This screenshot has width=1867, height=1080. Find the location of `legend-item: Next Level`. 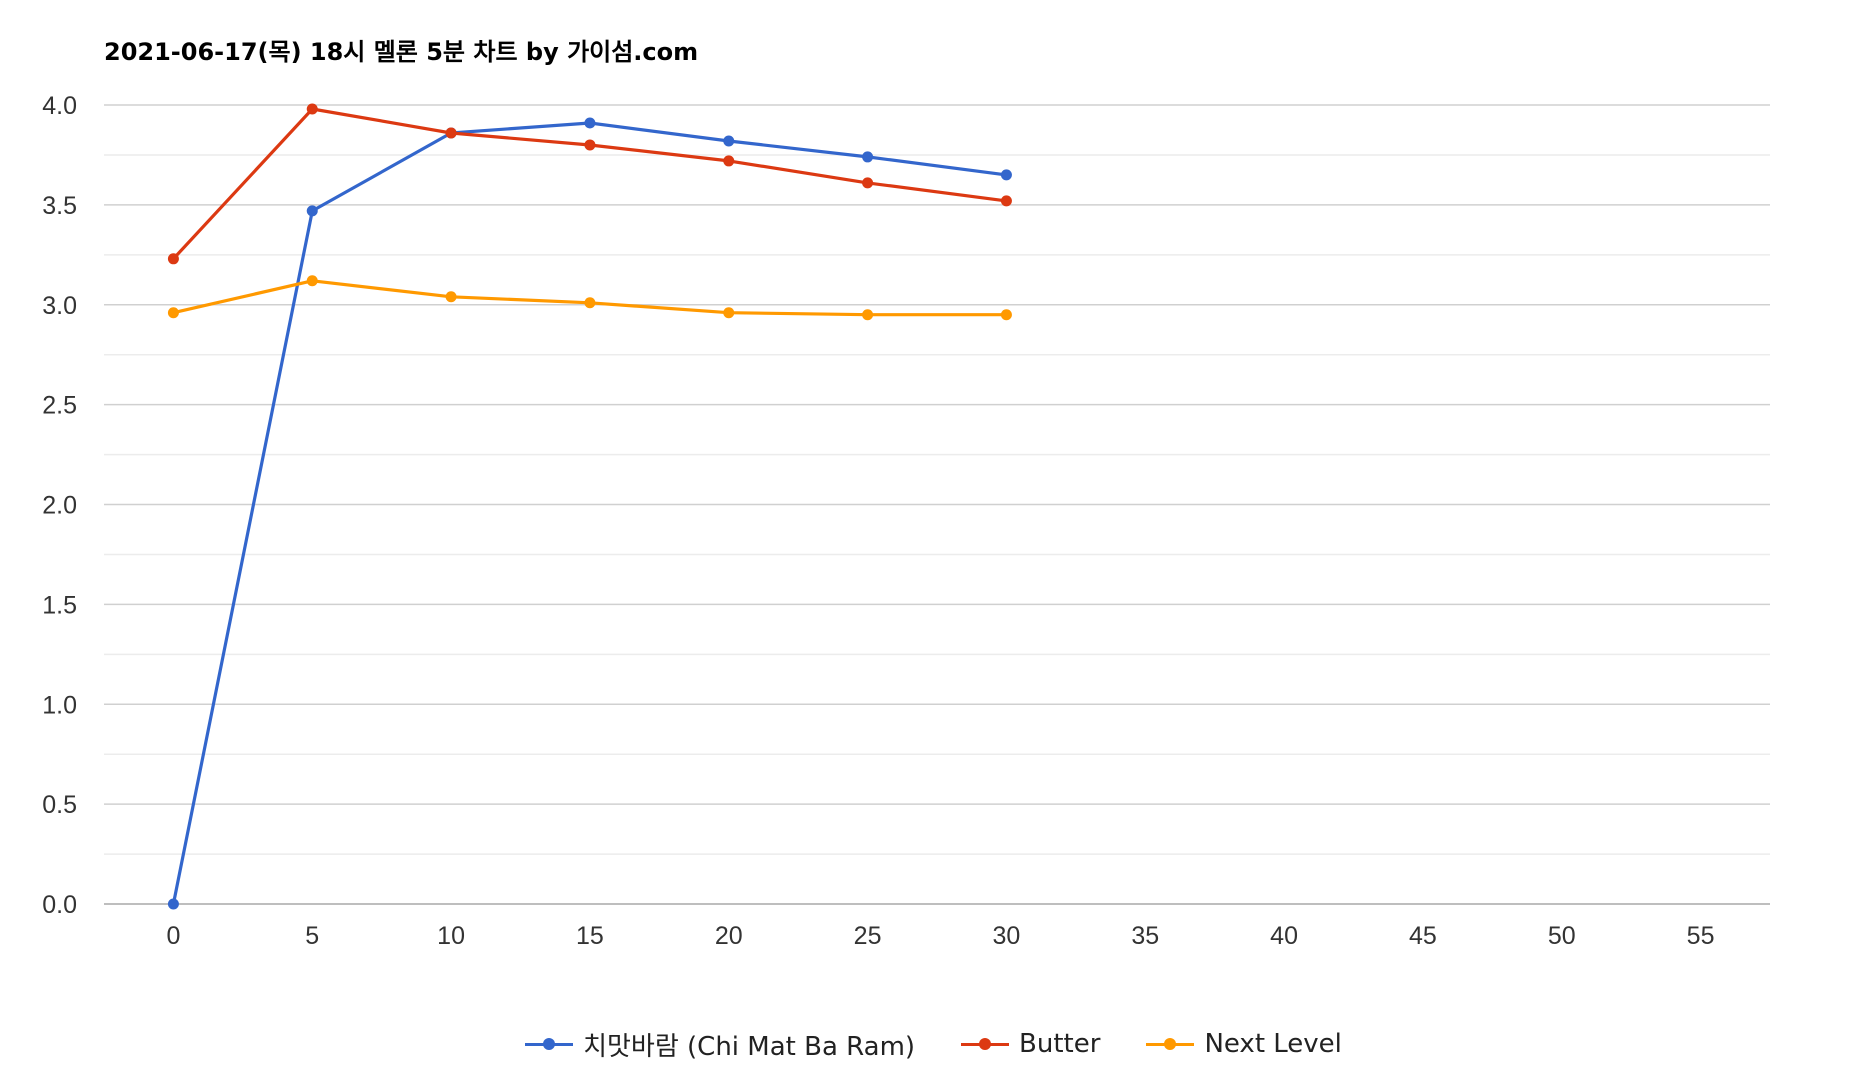

legend-item: Next Level is located at coordinates (1244, 1044).